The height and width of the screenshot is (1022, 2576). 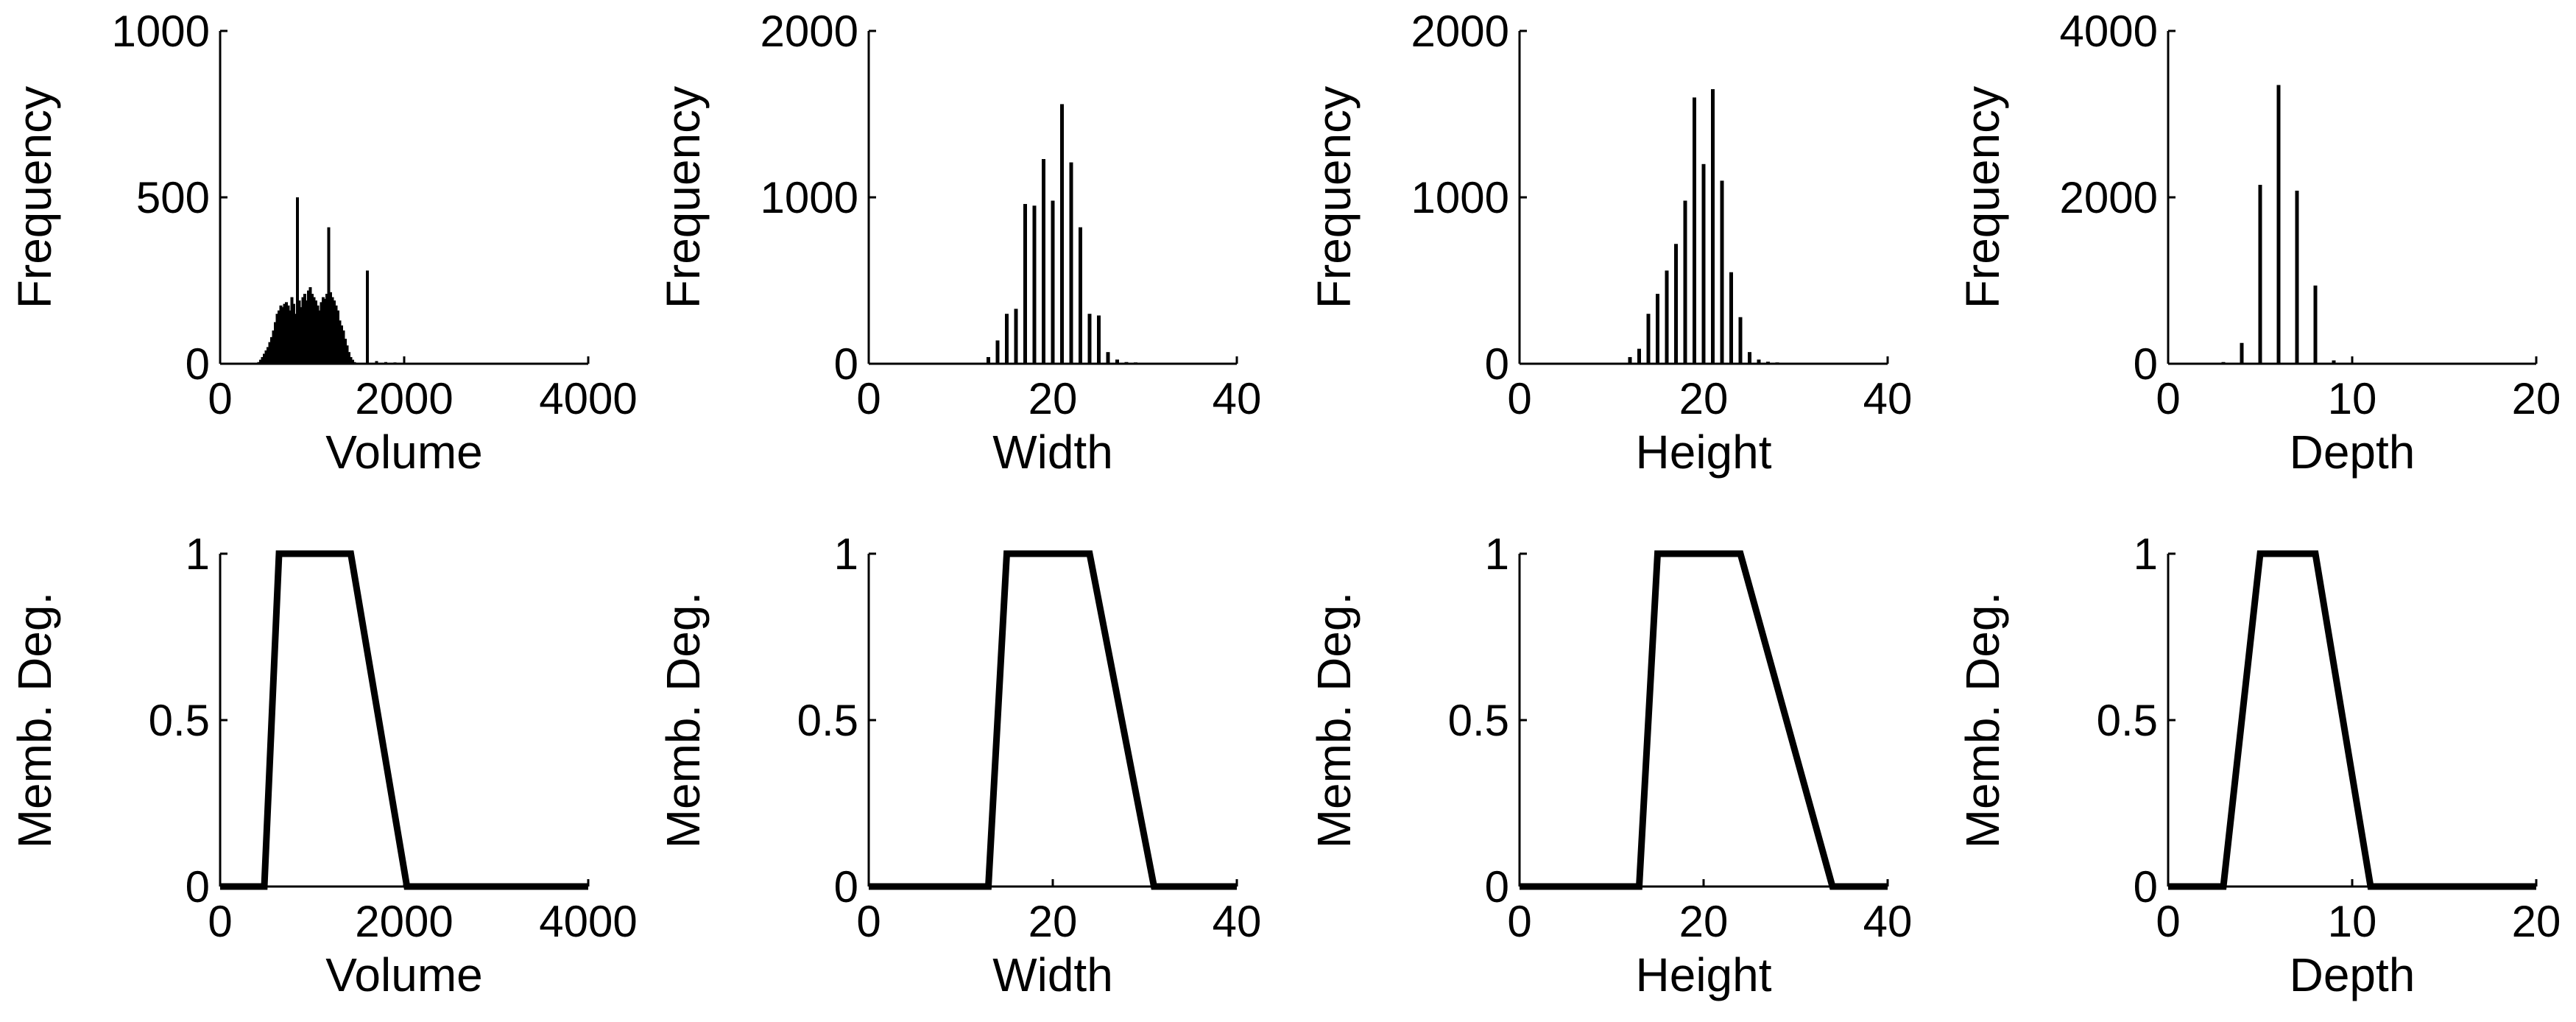 What do you see at coordinates (588, 922) in the screenshot?
I see `x-tick-label: 4000` at bounding box center [588, 922].